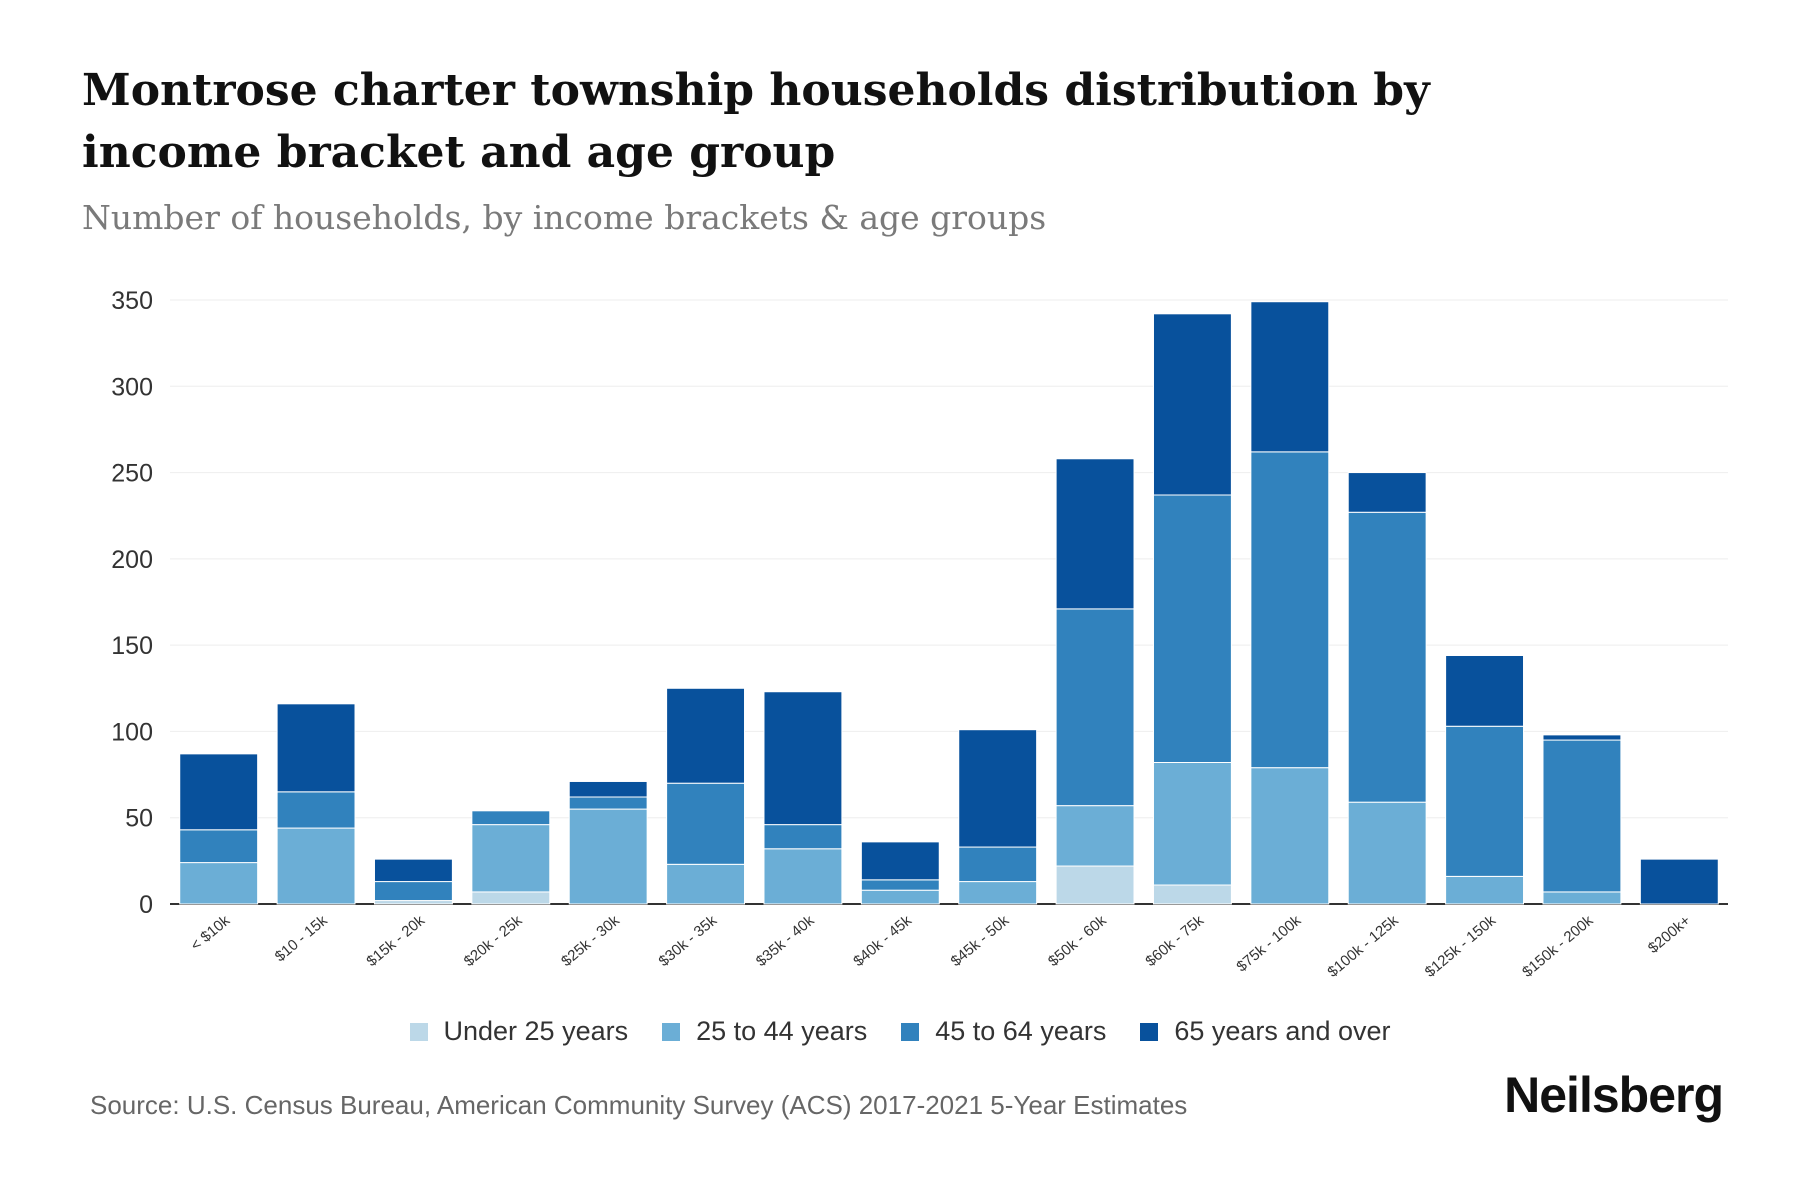  What do you see at coordinates (688, 941) in the screenshot?
I see `x-tick-label: $30k - 35k` at bounding box center [688, 941].